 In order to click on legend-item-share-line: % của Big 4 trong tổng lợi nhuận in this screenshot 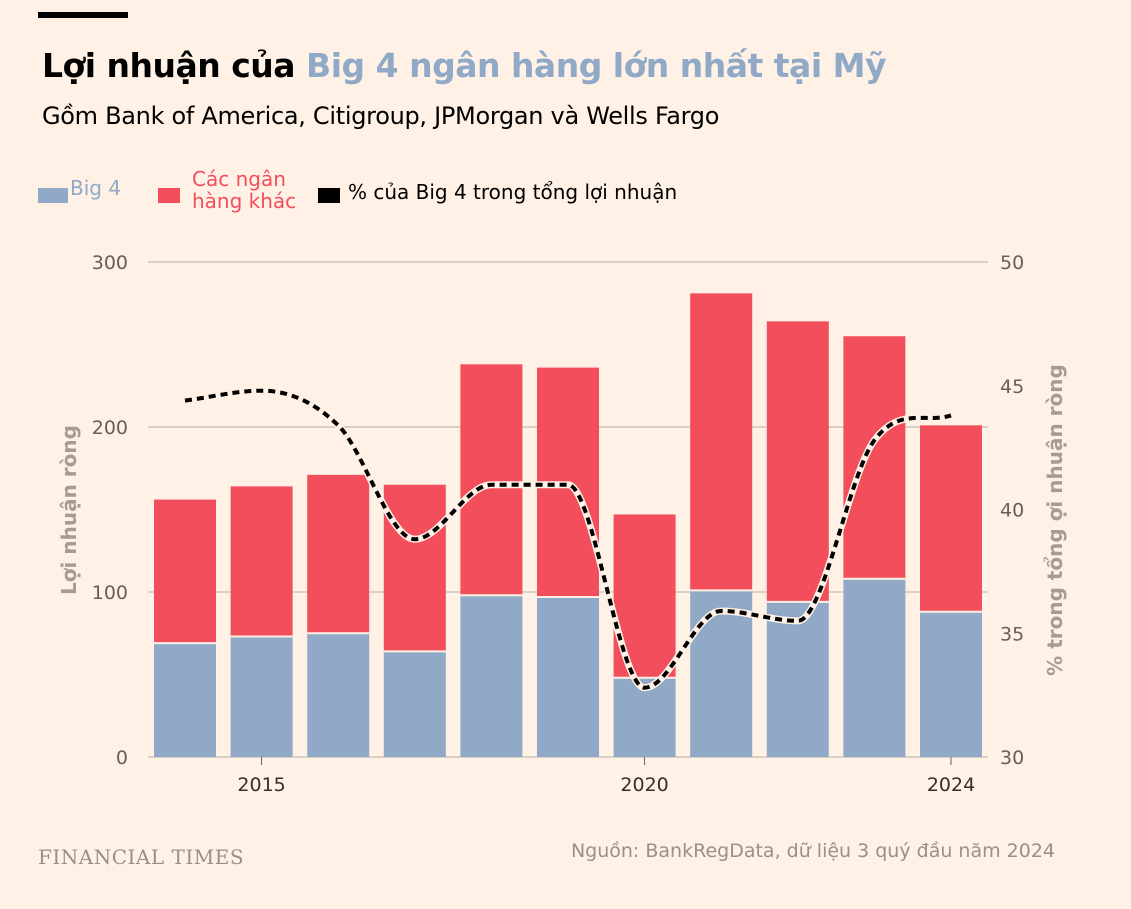, I will do `click(497, 186)`.